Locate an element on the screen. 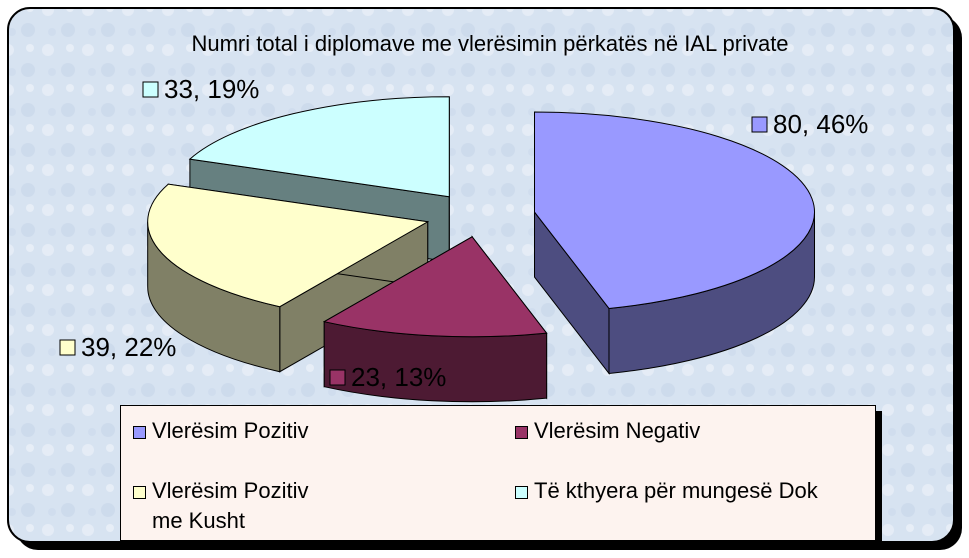 The image size is (969, 558). legend-item: Vlerësim Pozitiv me Kusht is located at coordinates (312, 504).